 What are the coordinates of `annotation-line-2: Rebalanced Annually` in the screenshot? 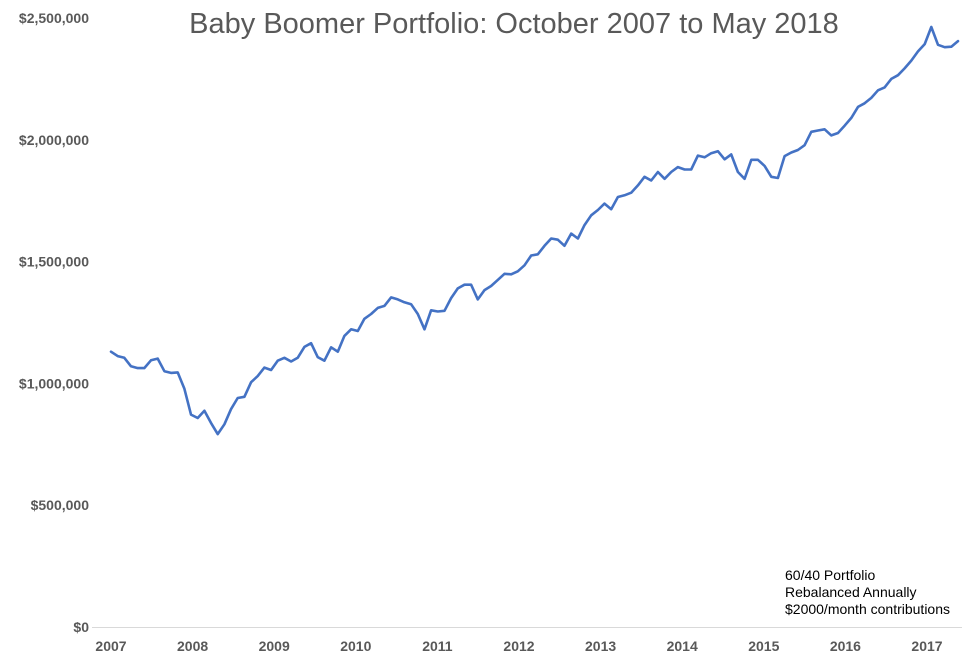 It's located at (851, 592).